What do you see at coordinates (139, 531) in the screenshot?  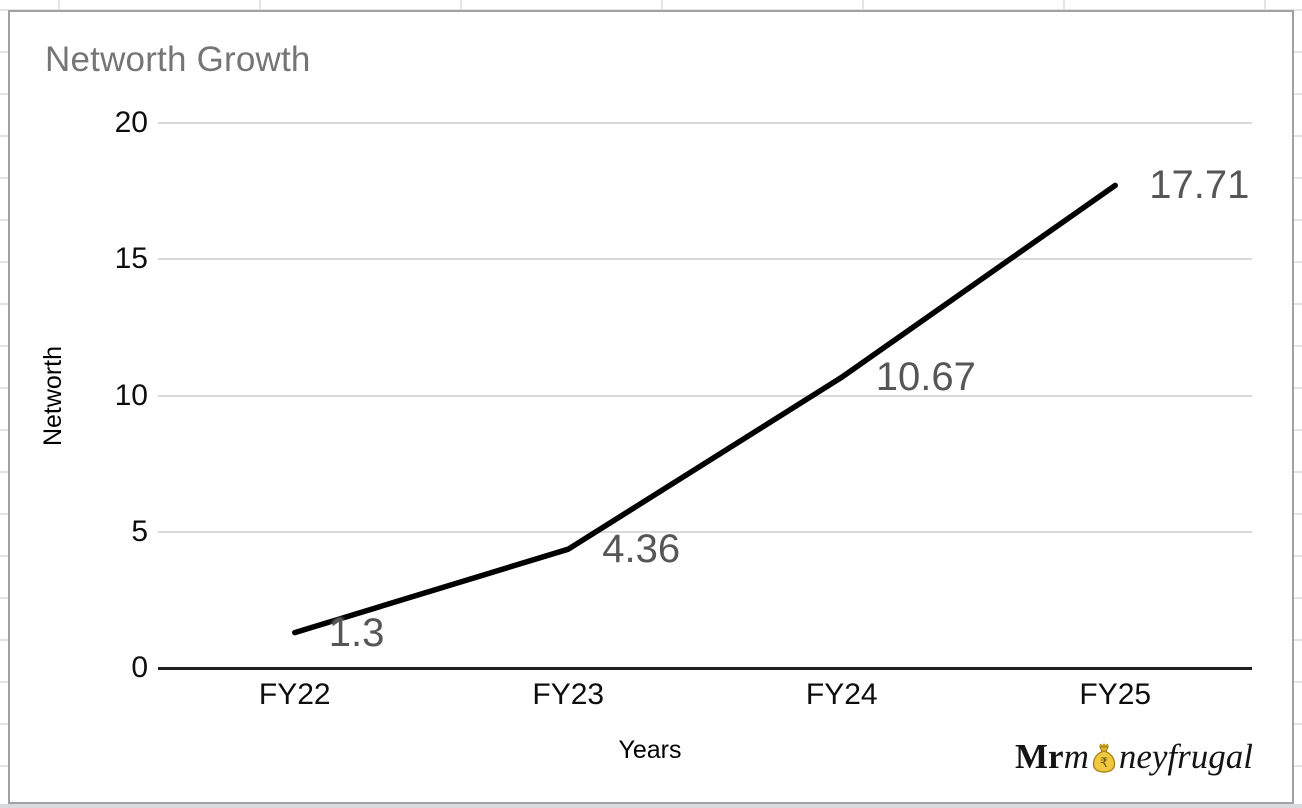 I see `y-tick-label: 5` at bounding box center [139, 531].